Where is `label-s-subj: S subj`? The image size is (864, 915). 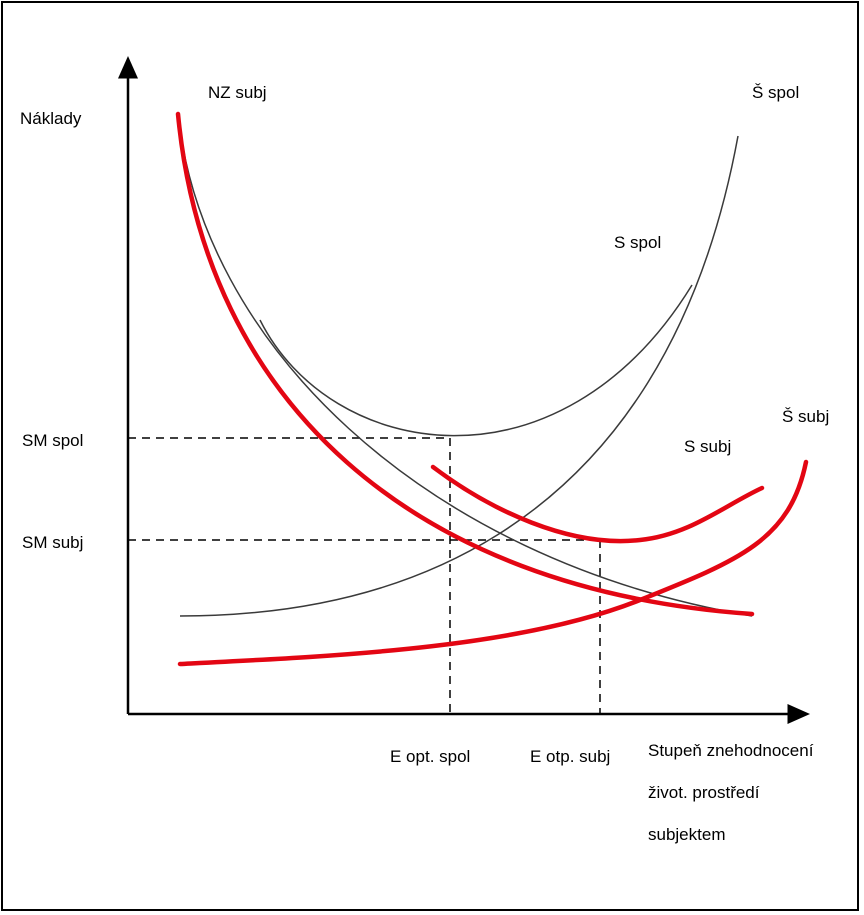
label-s-subj: S subj is located at coordinates (707, 446).